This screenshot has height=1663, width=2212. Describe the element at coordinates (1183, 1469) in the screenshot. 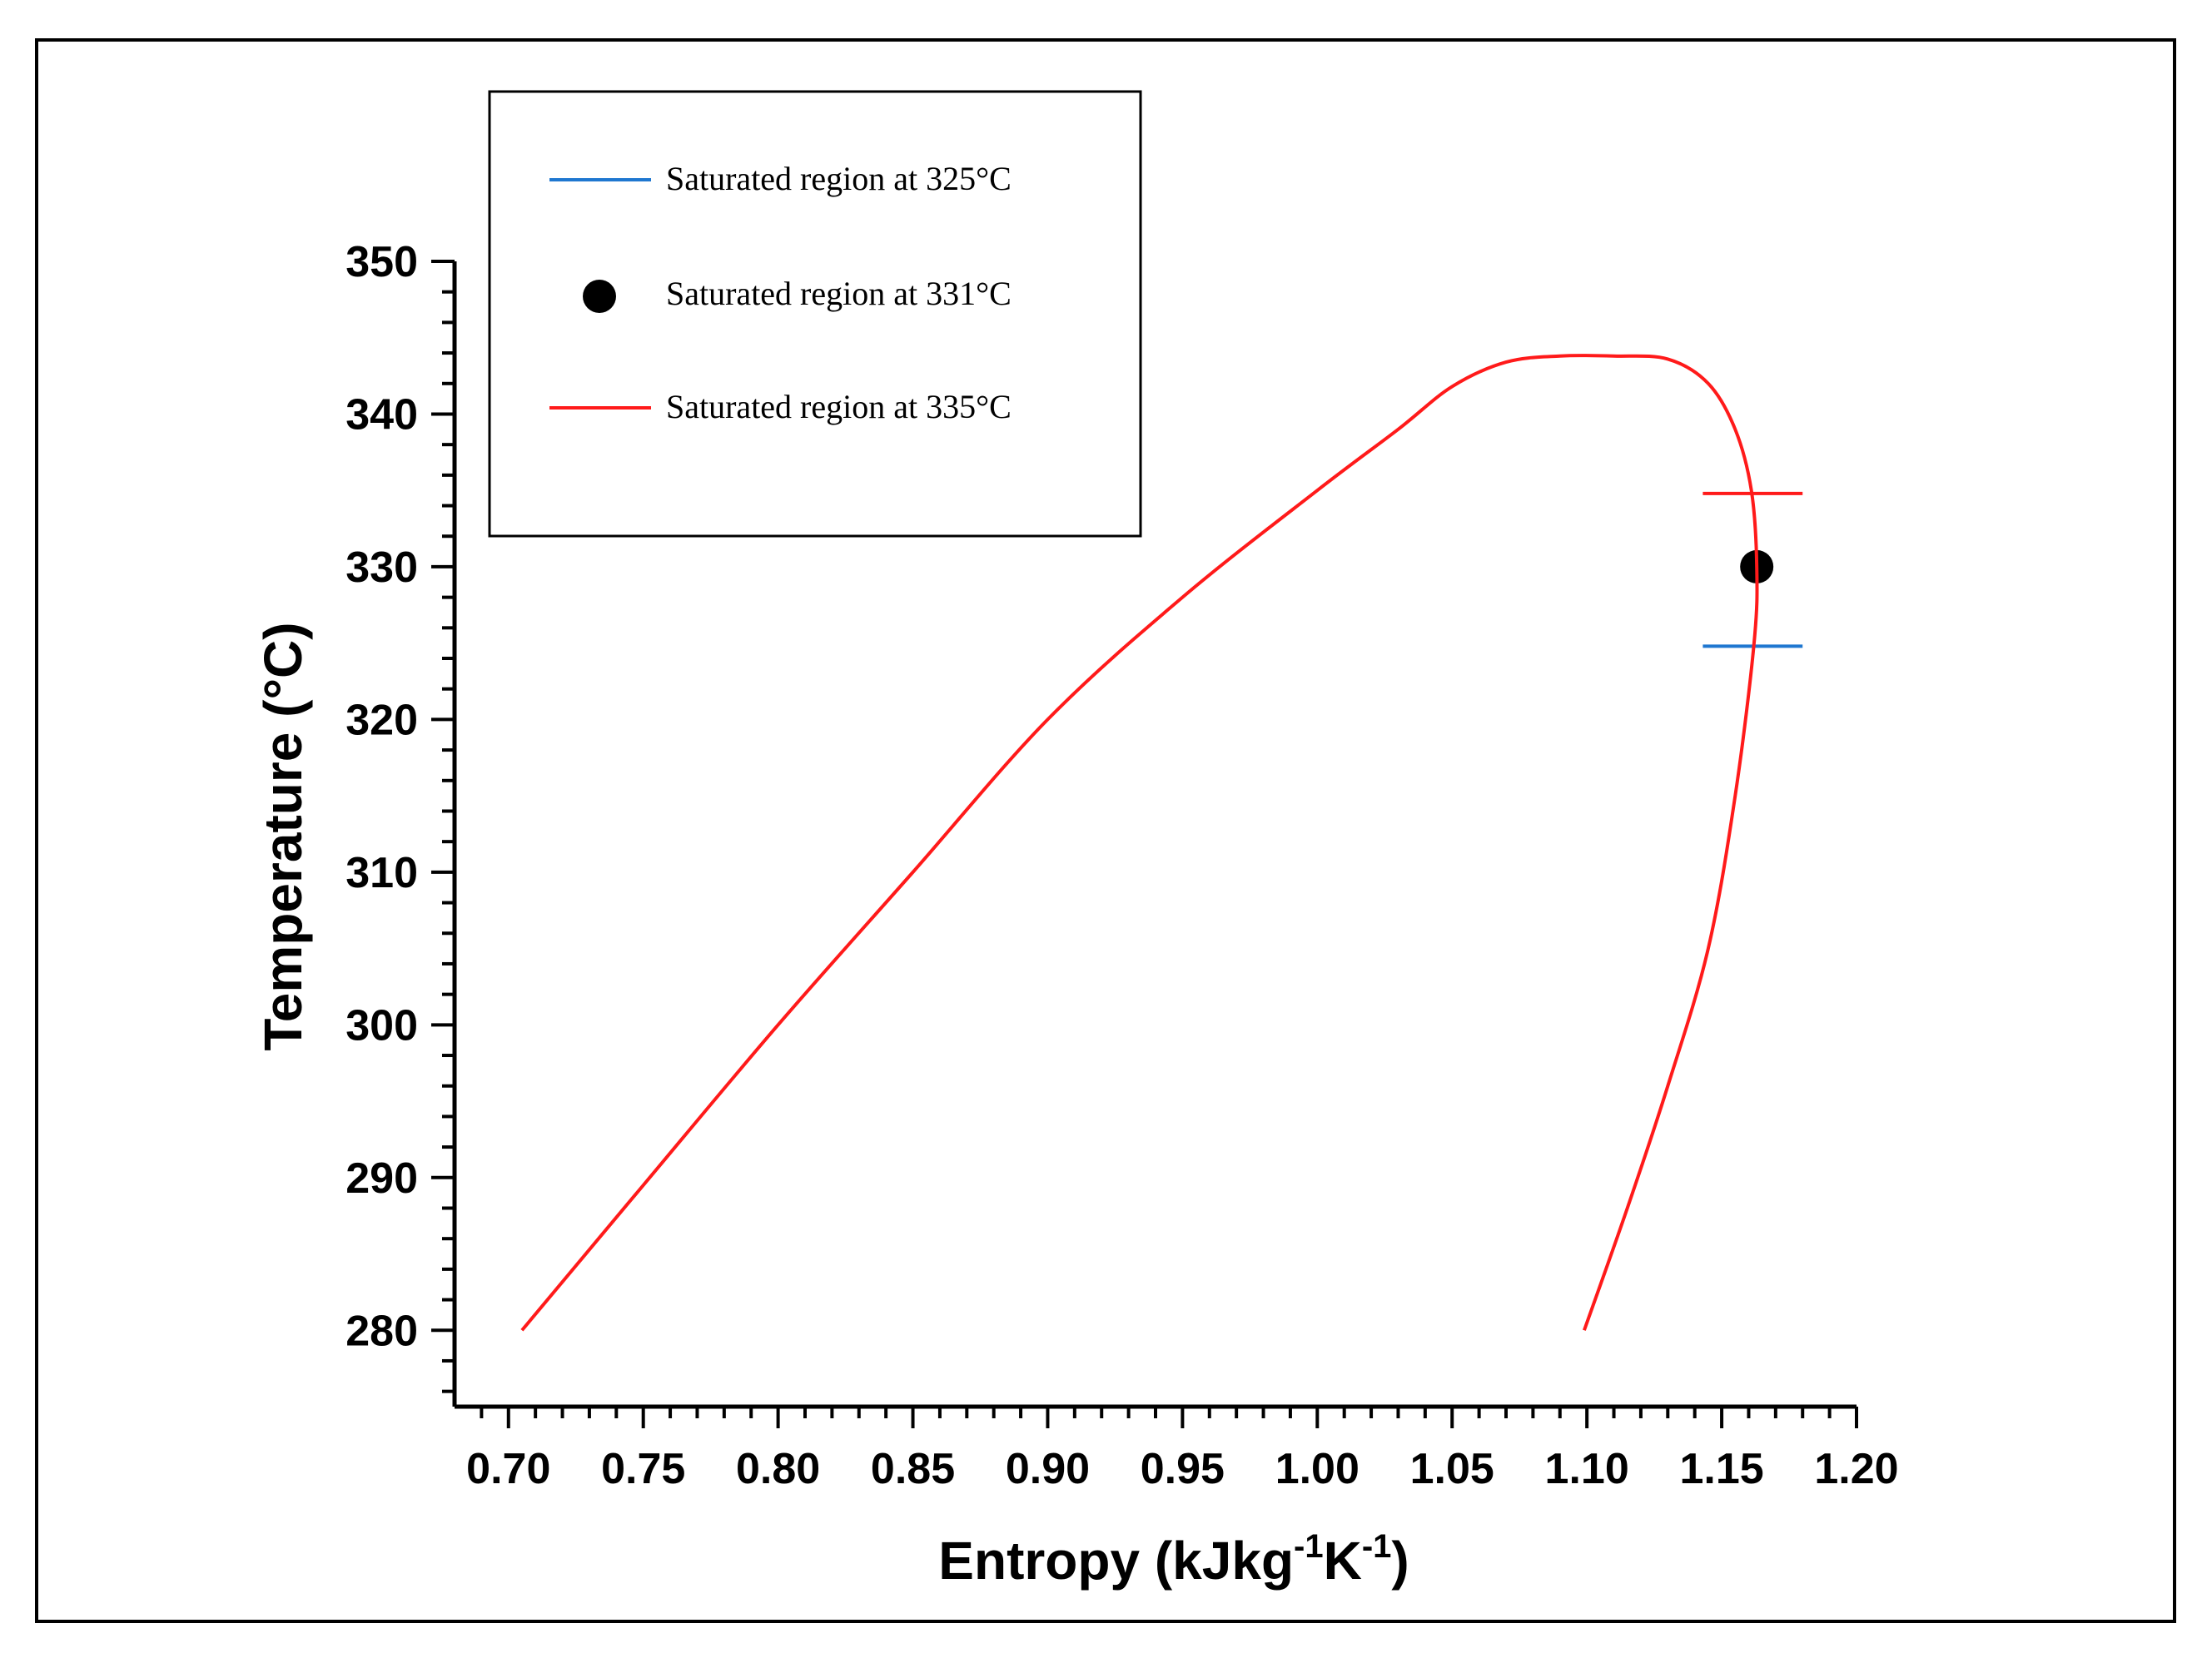

I see `x-tick-label: 0.95` at that location.